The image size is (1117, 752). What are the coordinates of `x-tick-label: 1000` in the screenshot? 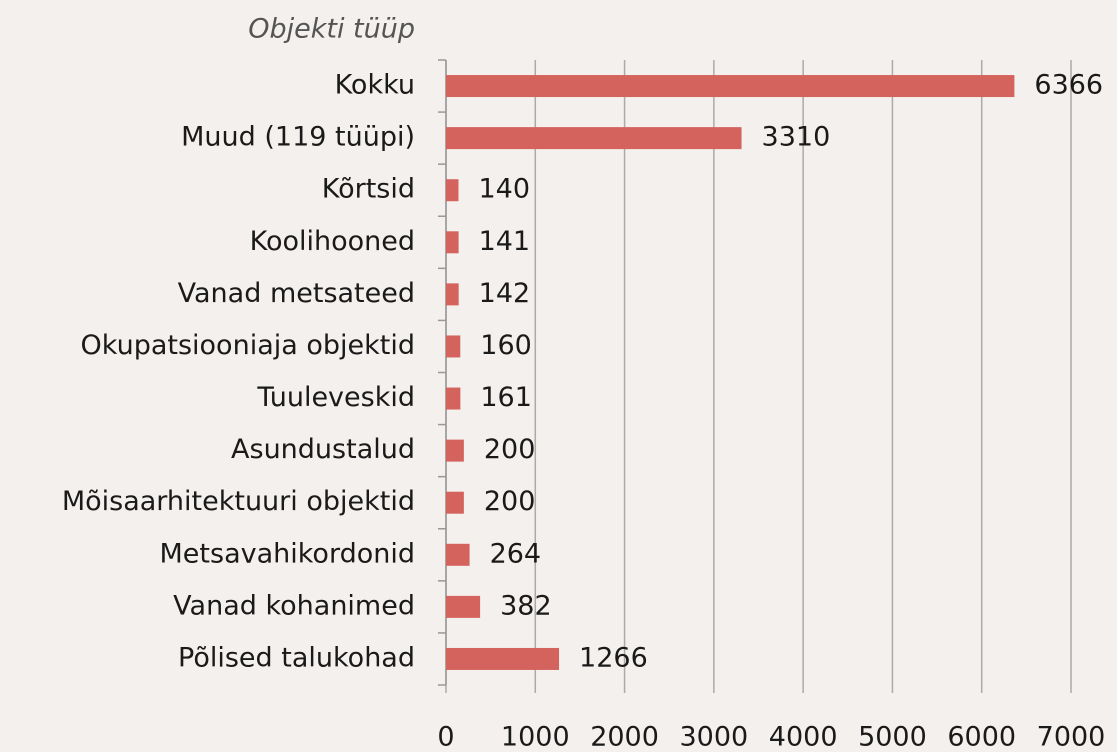 It's located at (535, 737).